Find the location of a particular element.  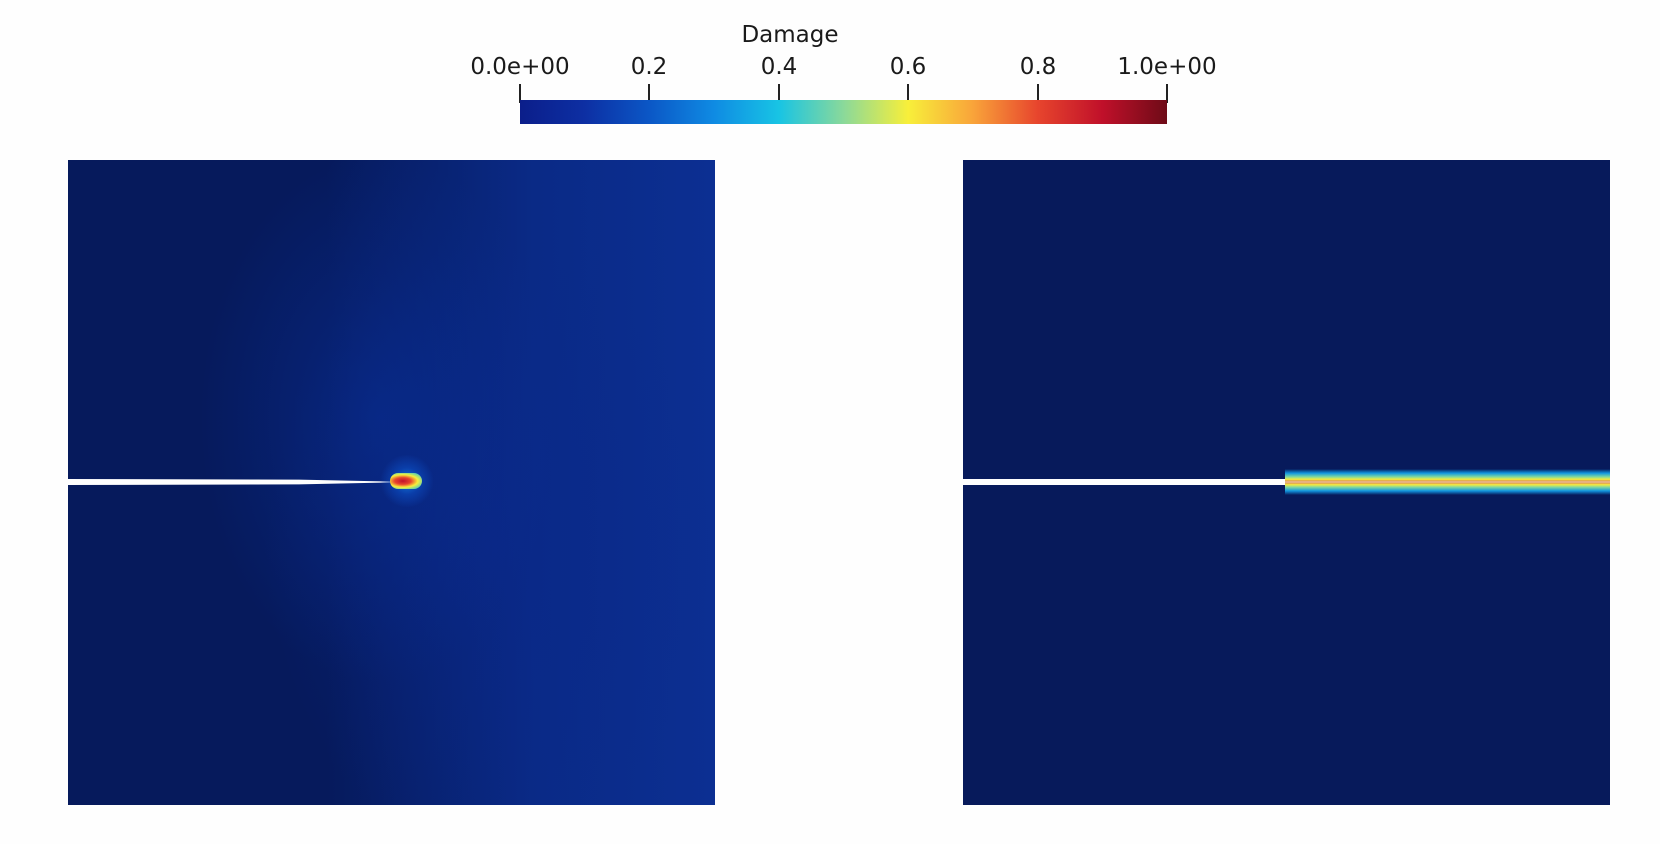

propagated-damage-band is located at coordinates (1447, 482).